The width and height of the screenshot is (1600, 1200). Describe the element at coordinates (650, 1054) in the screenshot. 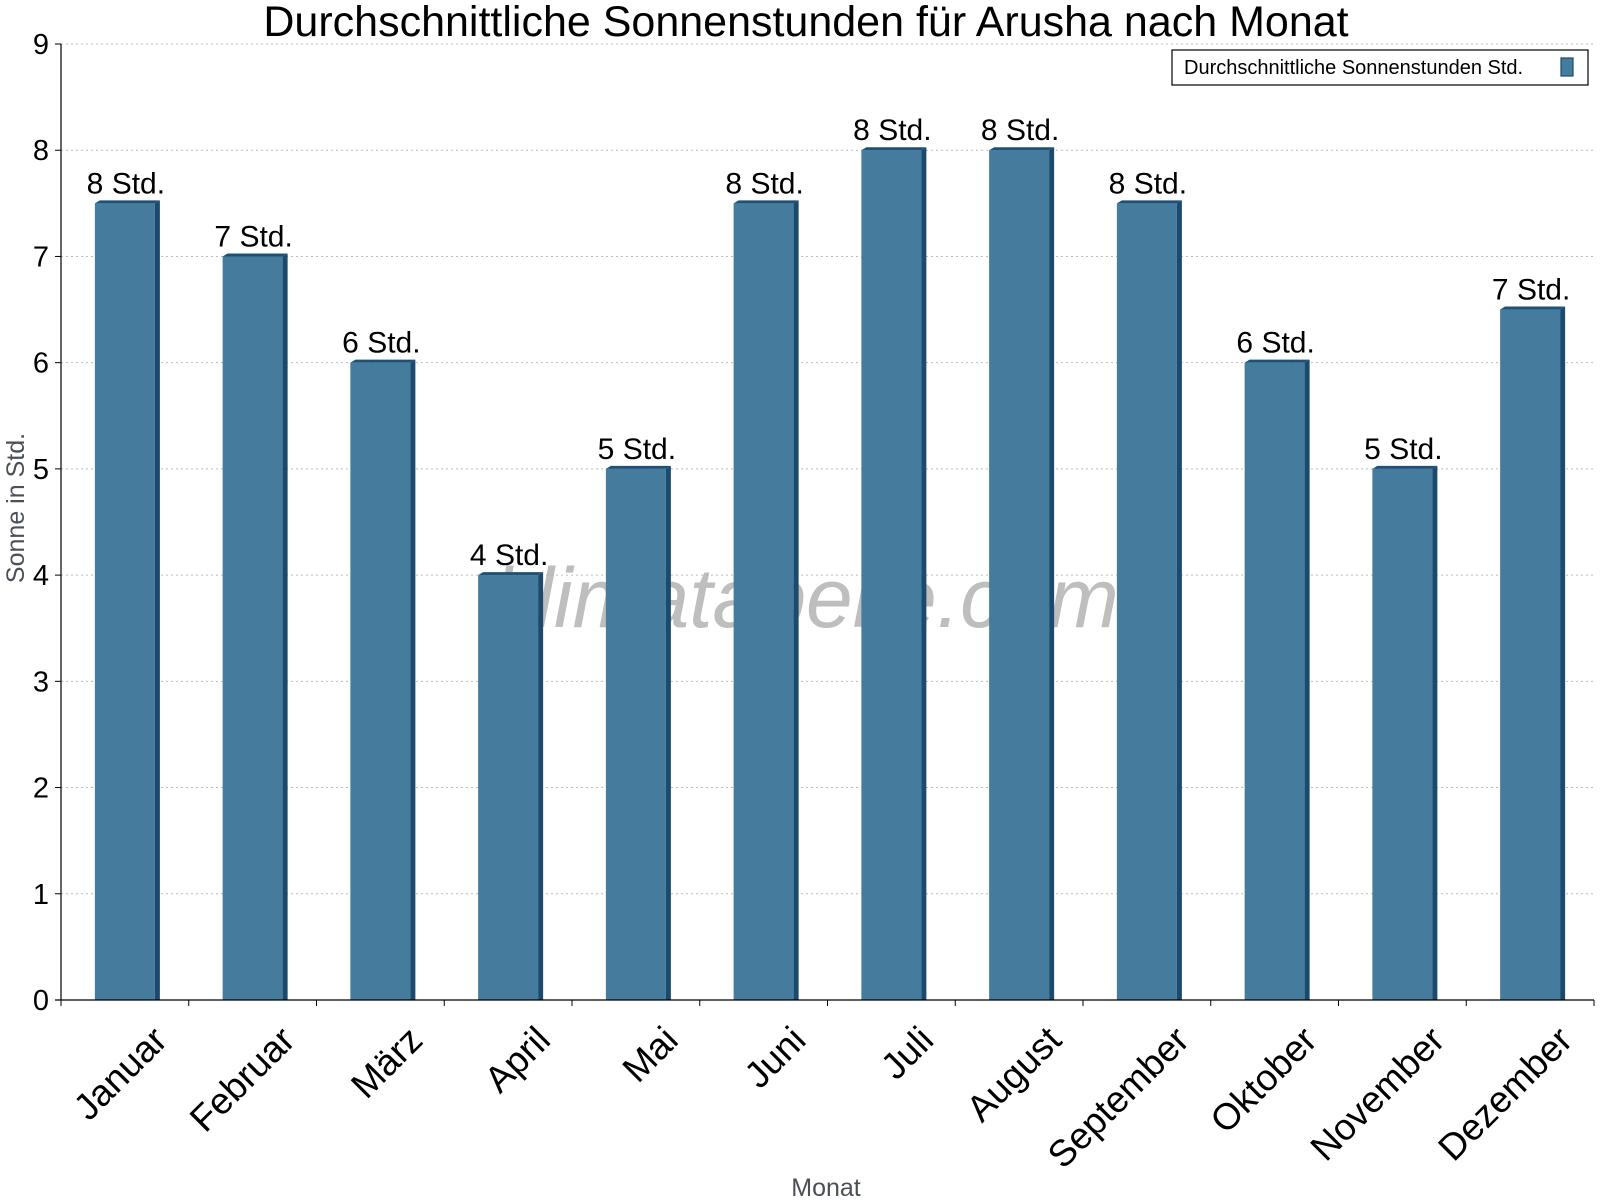

I see `x-tick-label: Mai` at that location.